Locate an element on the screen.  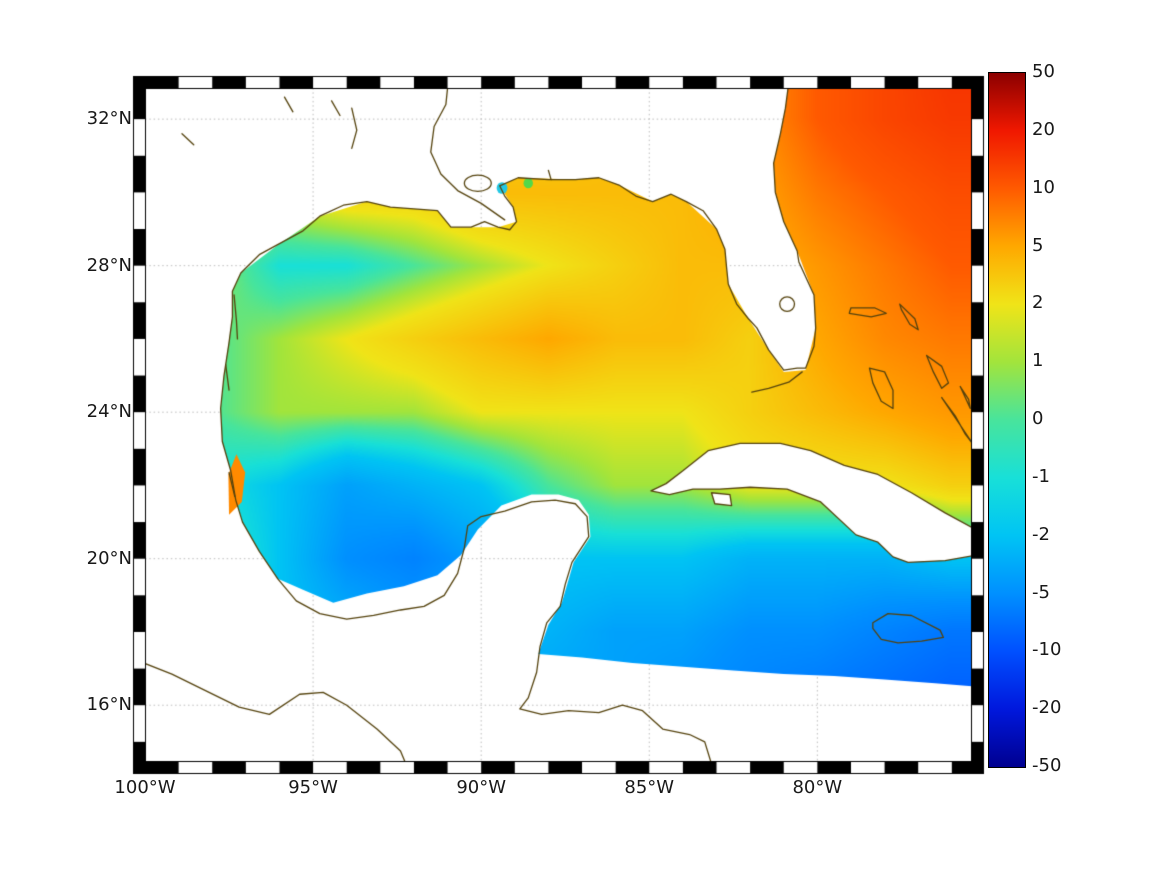
y-tick-label: 16°N is located at coordinates (109, 705).